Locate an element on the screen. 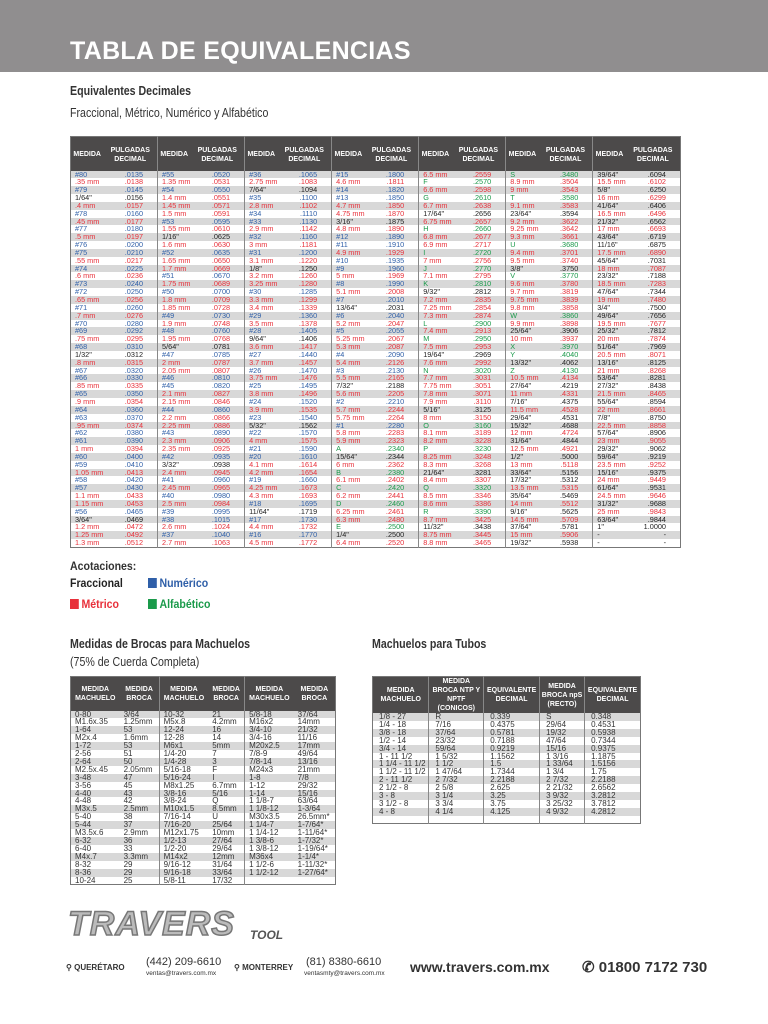 The height and width of the screenshot is (1024, 768). measure-cell: #6 is located at coordinates (348, 315).